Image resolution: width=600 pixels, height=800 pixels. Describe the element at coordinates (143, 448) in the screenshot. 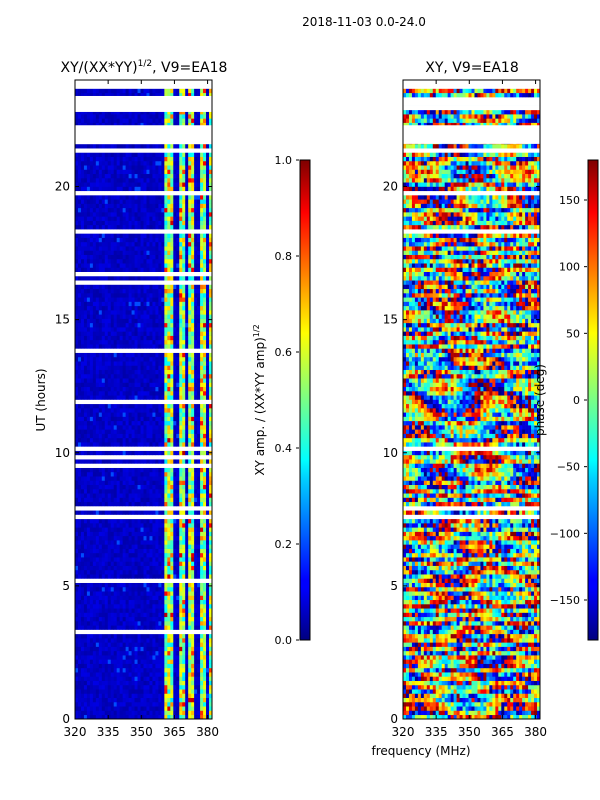

I see `left-heatmap-blank-row` at that location.